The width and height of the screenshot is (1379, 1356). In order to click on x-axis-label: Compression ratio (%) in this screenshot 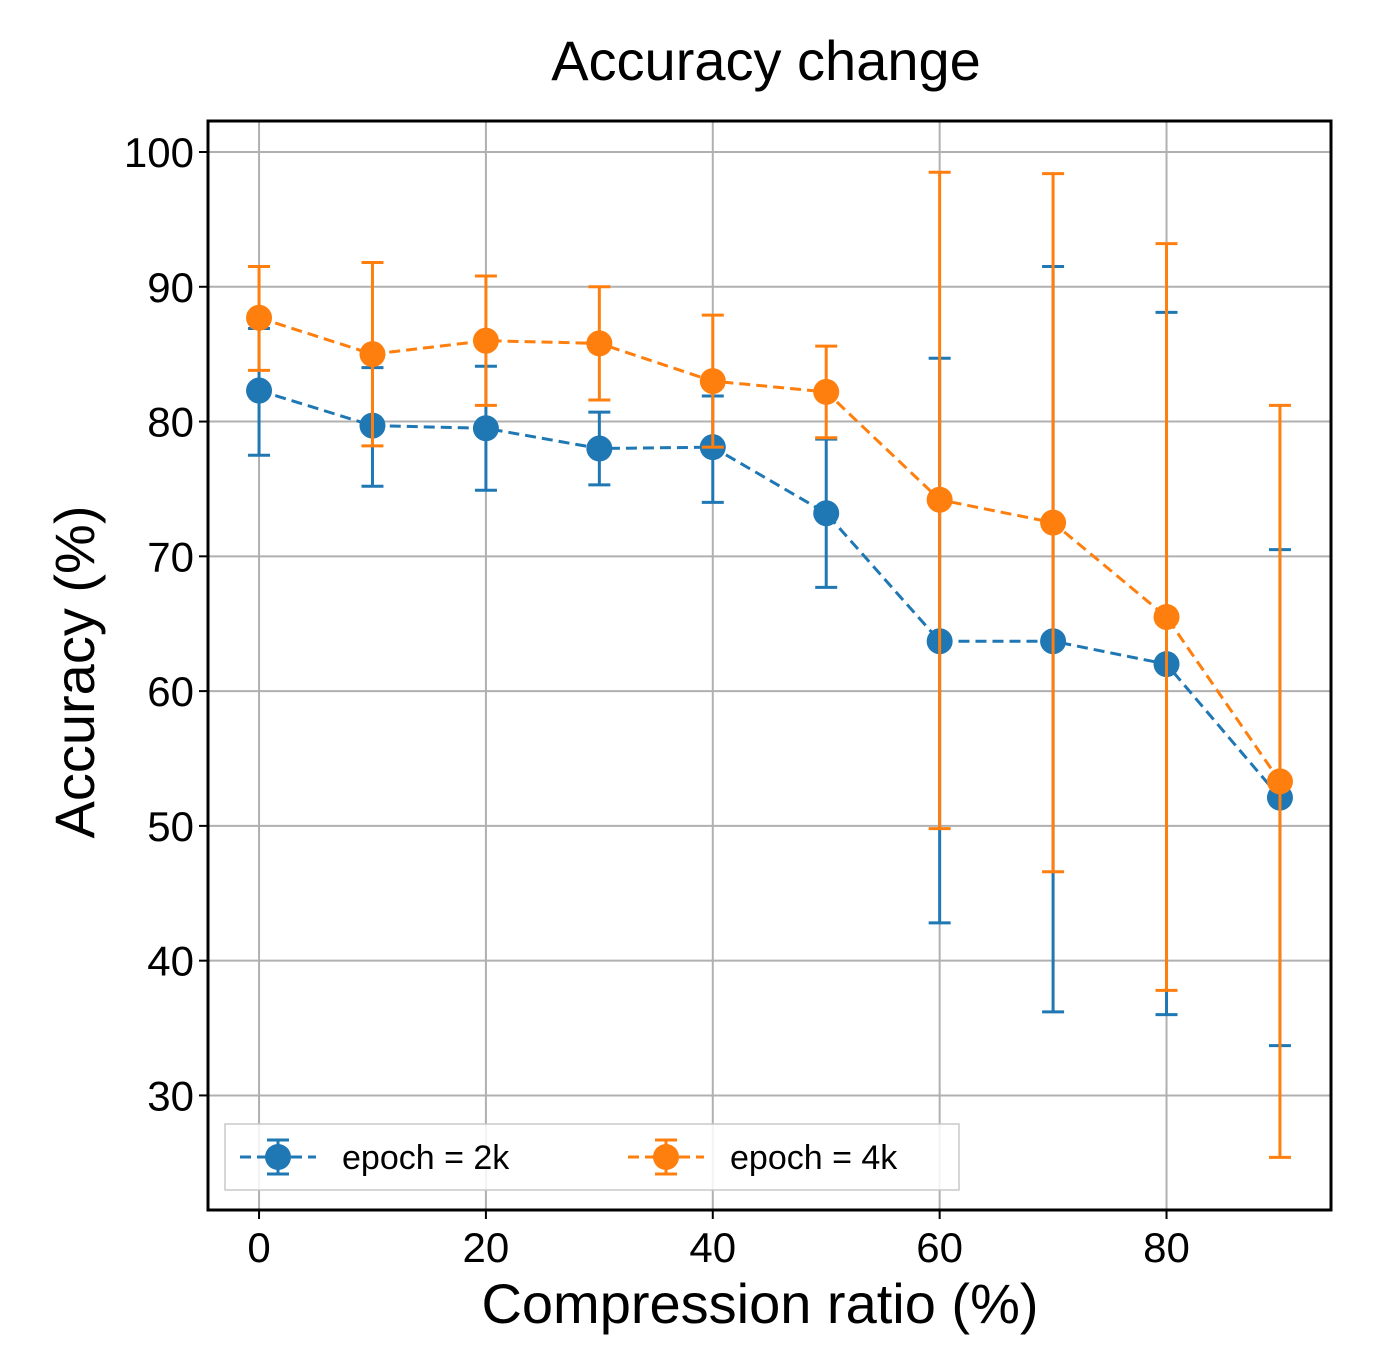, I will do `click(759, 1303)`.